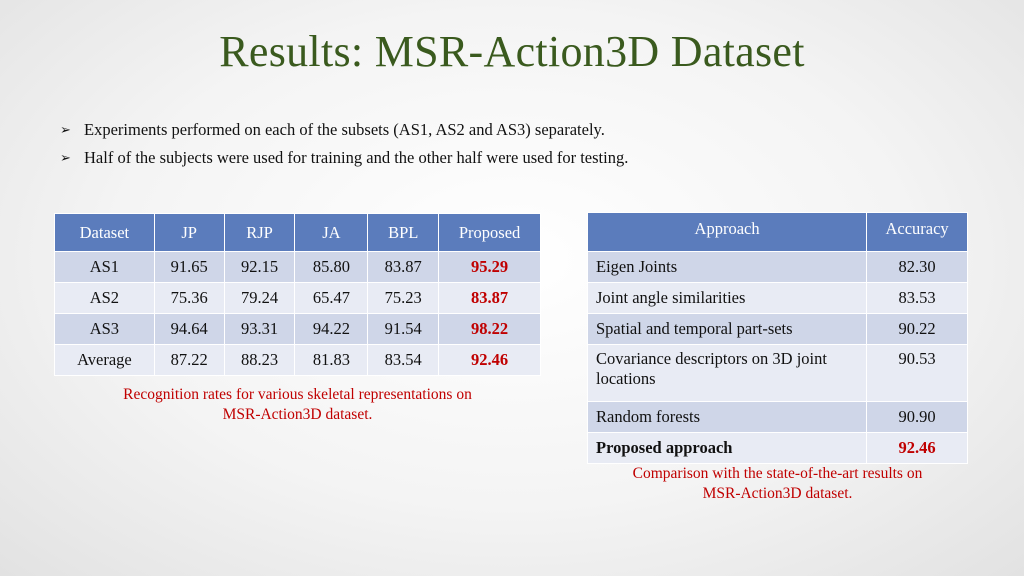  I want to click on table-cell: 94.64, so click(189, 329).